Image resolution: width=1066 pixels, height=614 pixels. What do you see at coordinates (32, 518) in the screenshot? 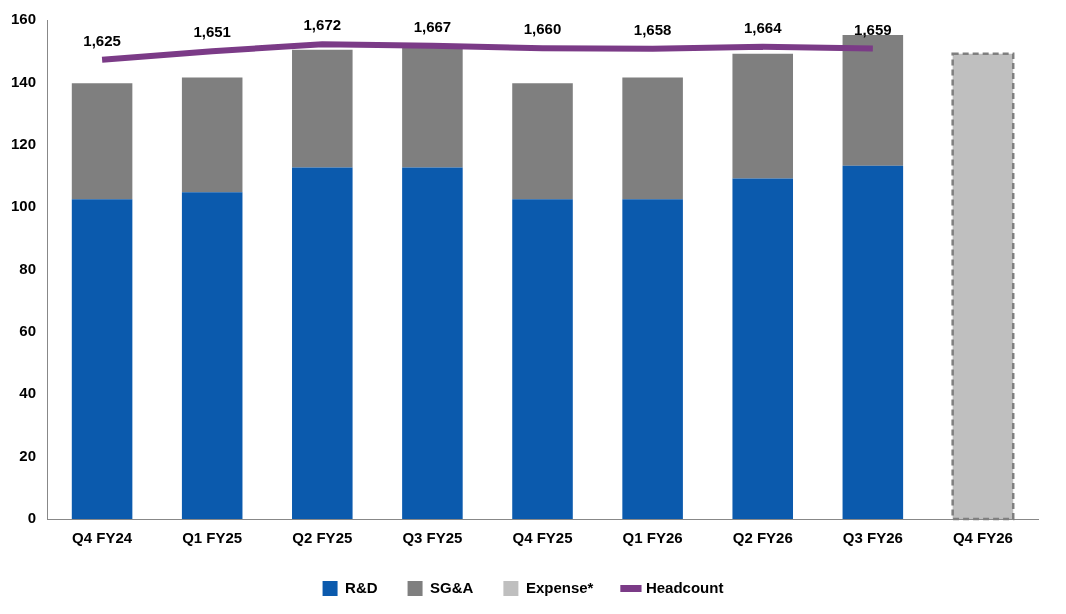
I see `y-tick-label: 0` at bounding box center [32, 518].